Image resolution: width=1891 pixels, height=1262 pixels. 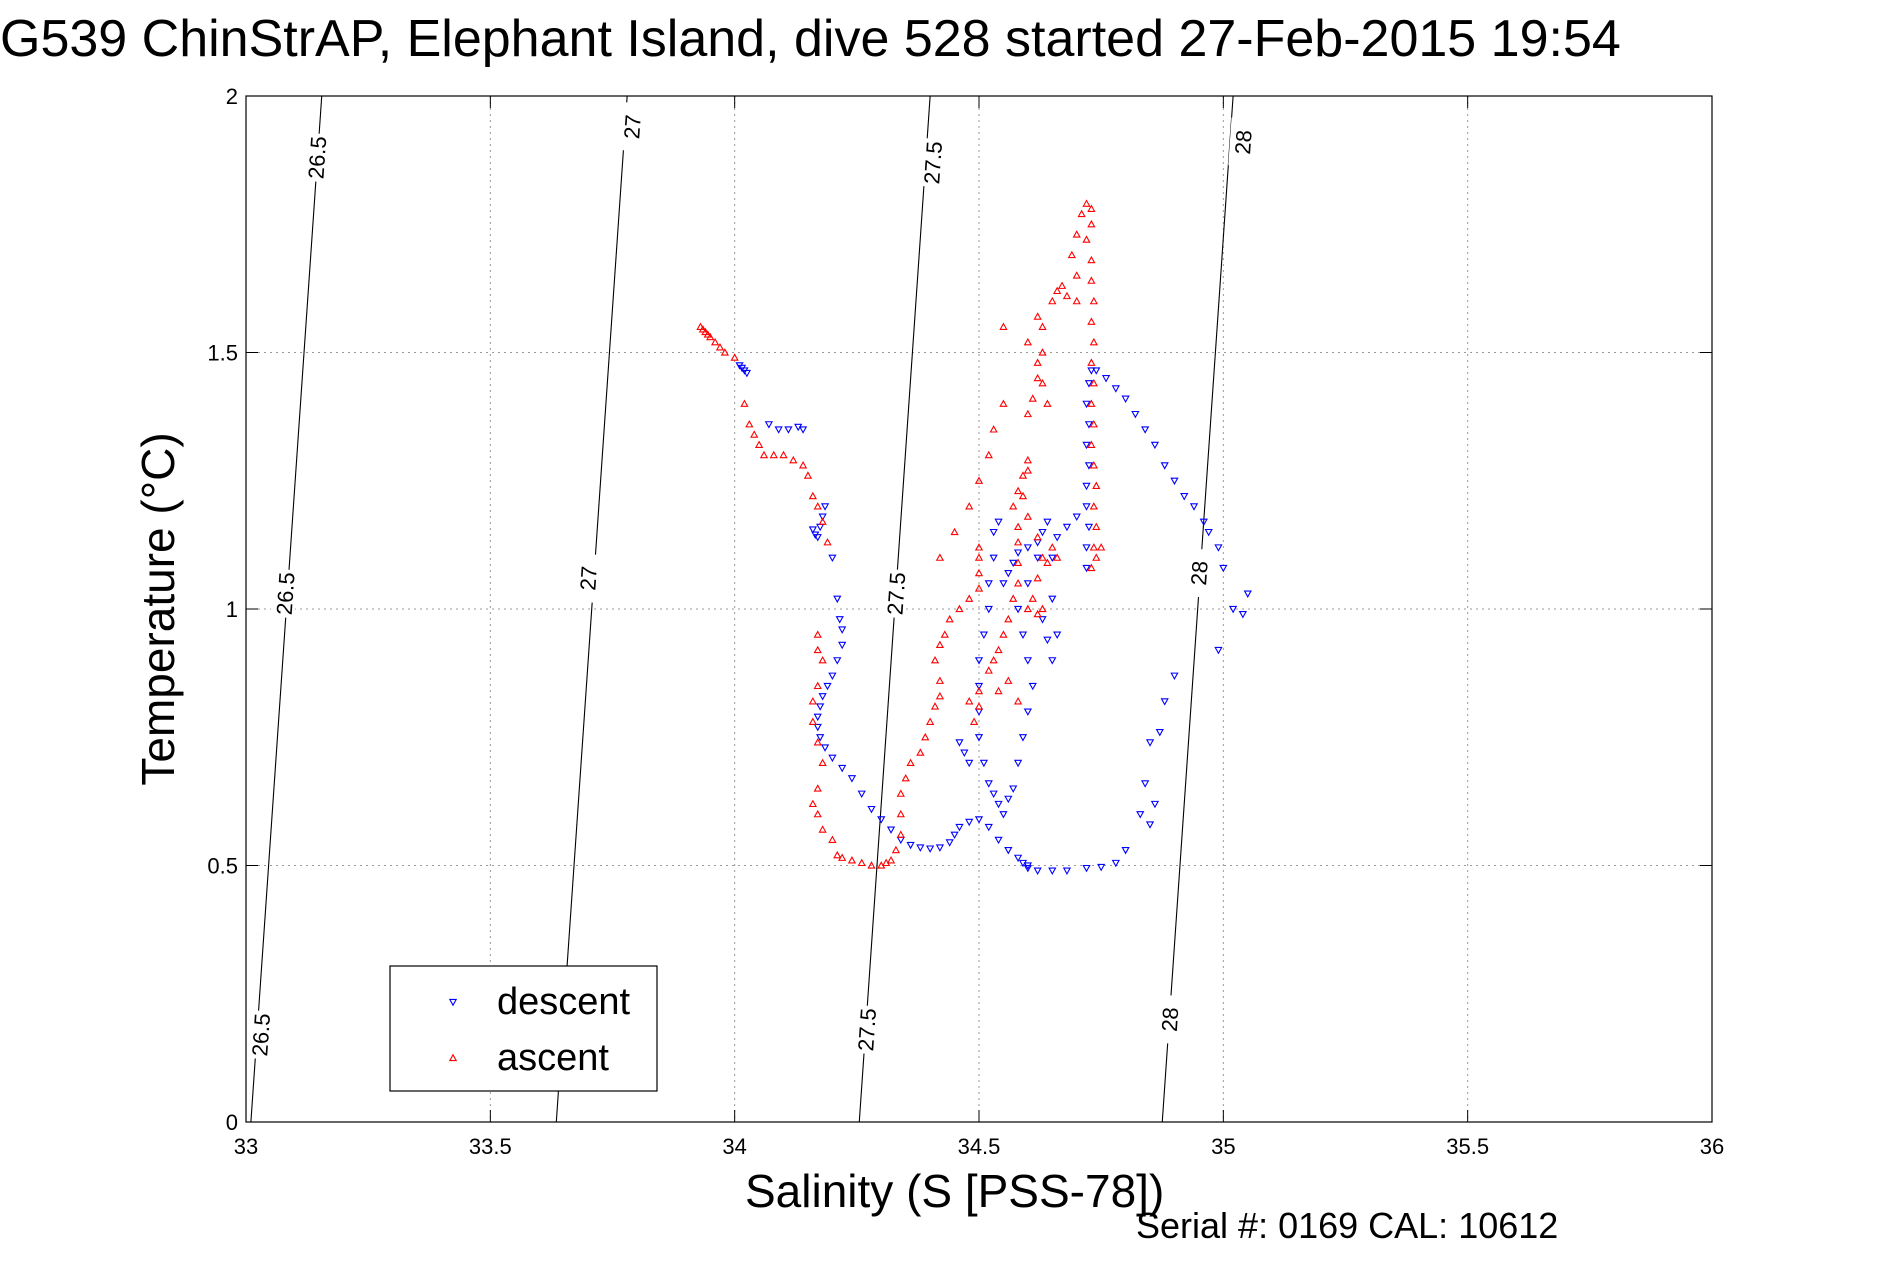 What do you see at coordinates (523, 1028) in the screenshot?
I see `legend: descent ascent` at bounding box center [523, 1028].